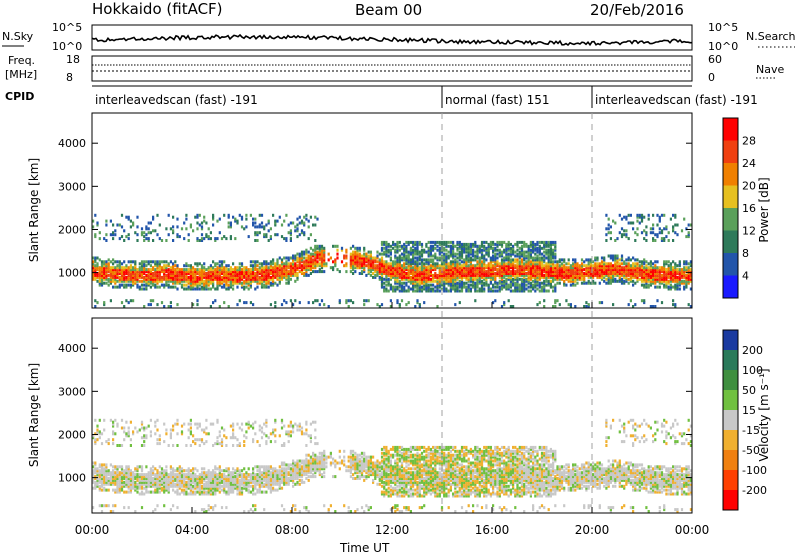  I want to click on noise-right-tick-top: 10^5, so click(723, 27).